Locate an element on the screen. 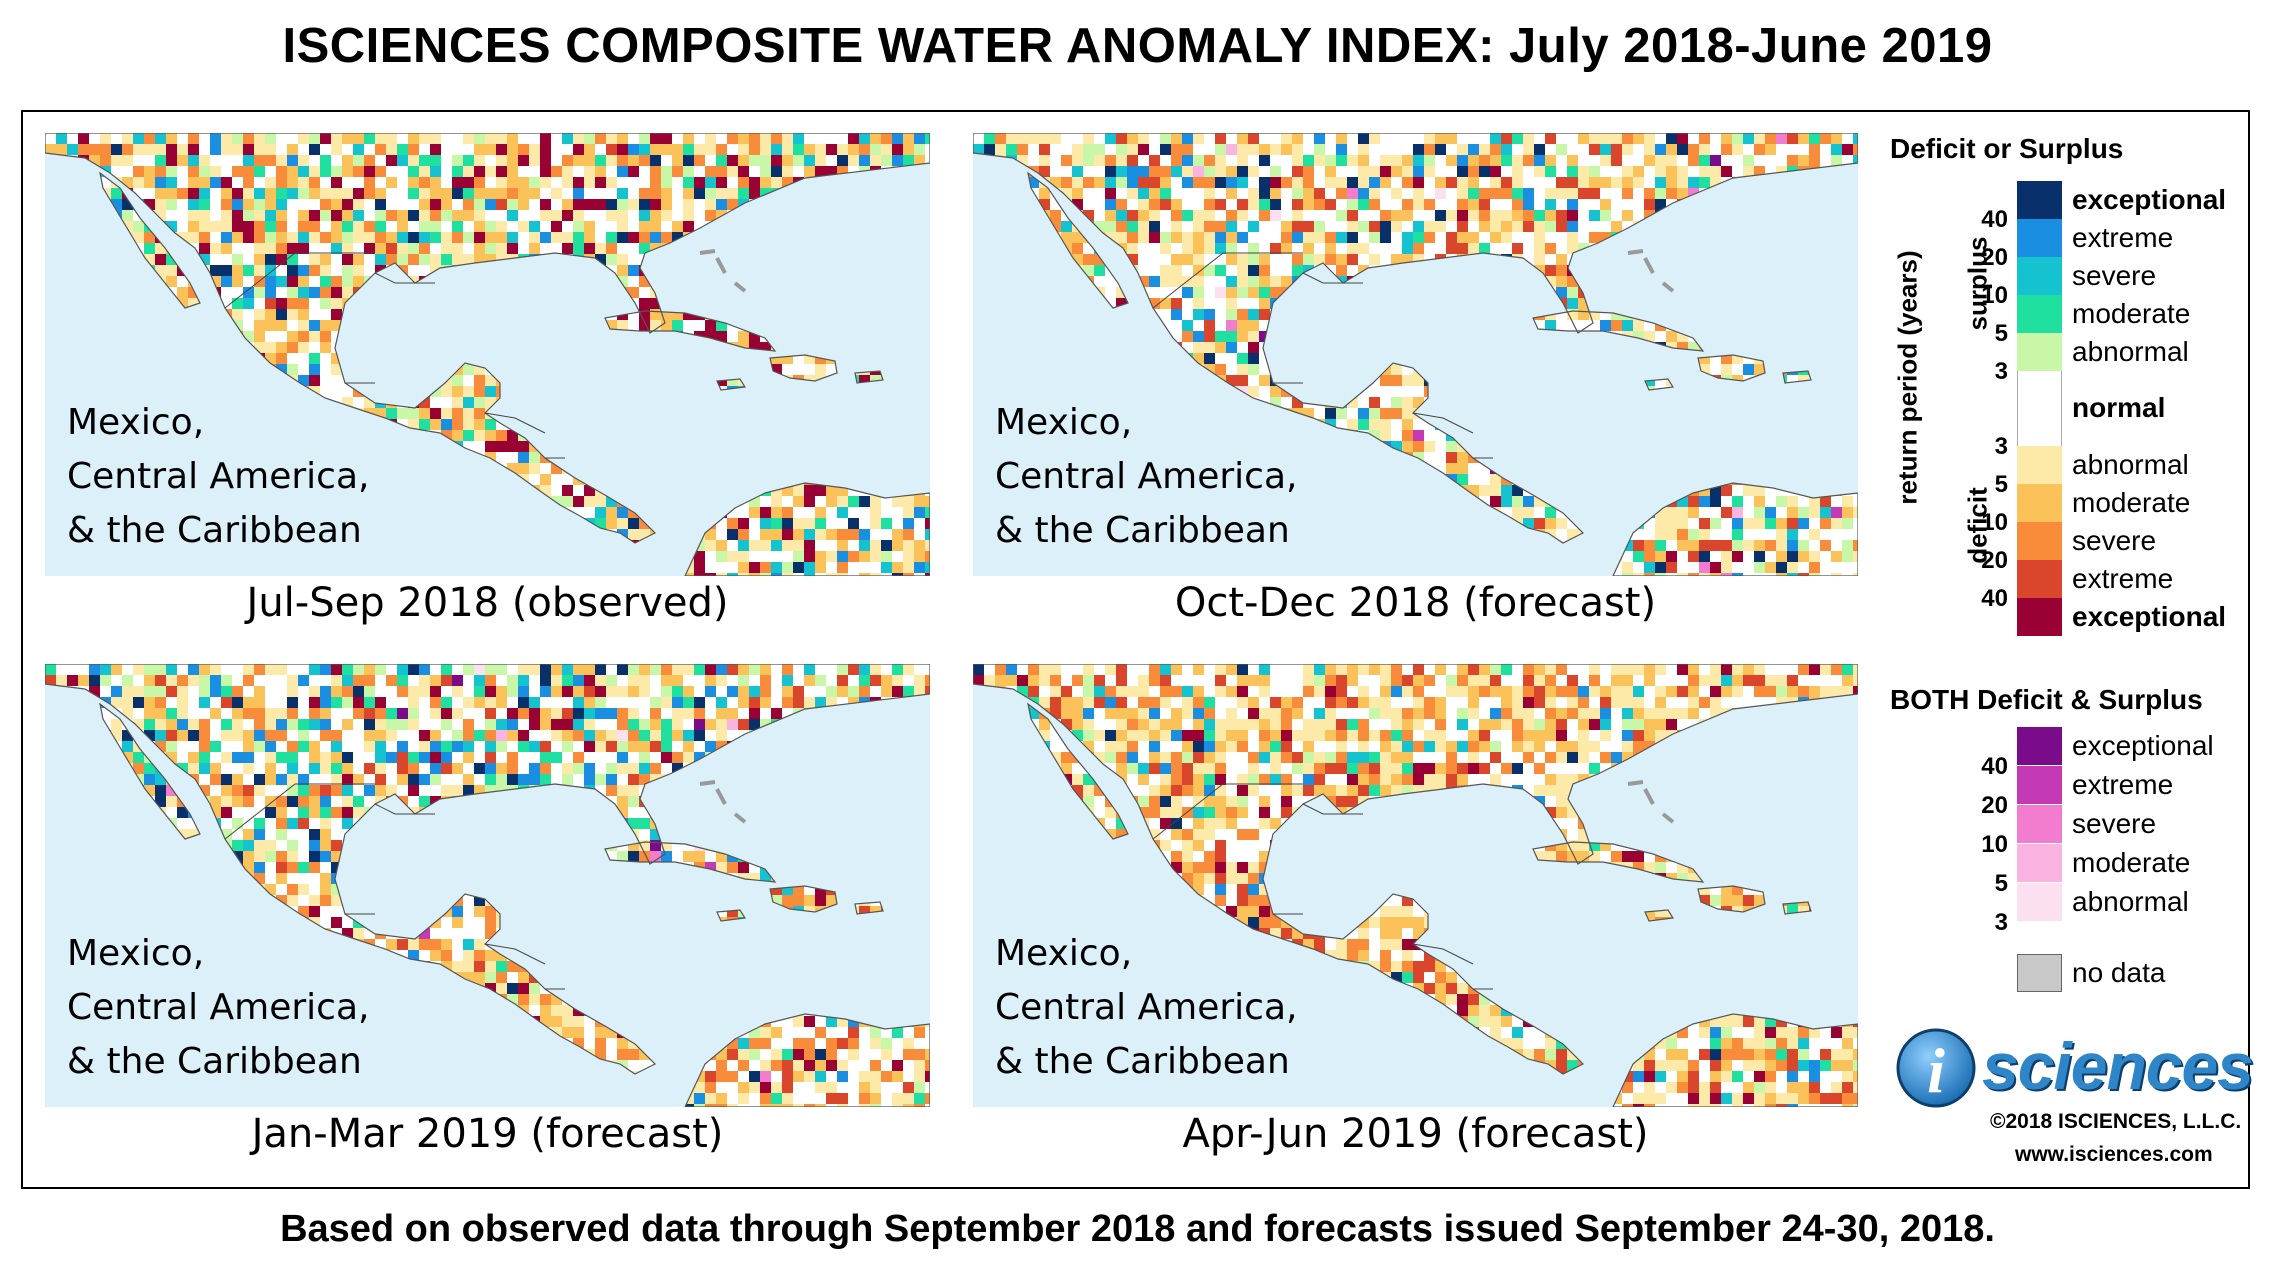 This screenshot has width=2275, height=1269. logo-wordmark: sciences is located at coordinates (2118, 1066).